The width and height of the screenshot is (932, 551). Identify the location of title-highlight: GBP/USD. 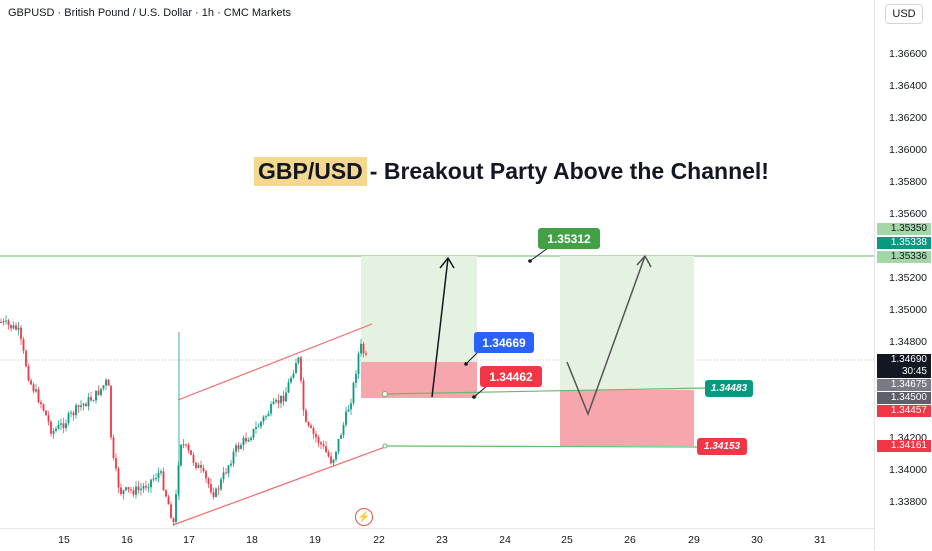
(310, 171).